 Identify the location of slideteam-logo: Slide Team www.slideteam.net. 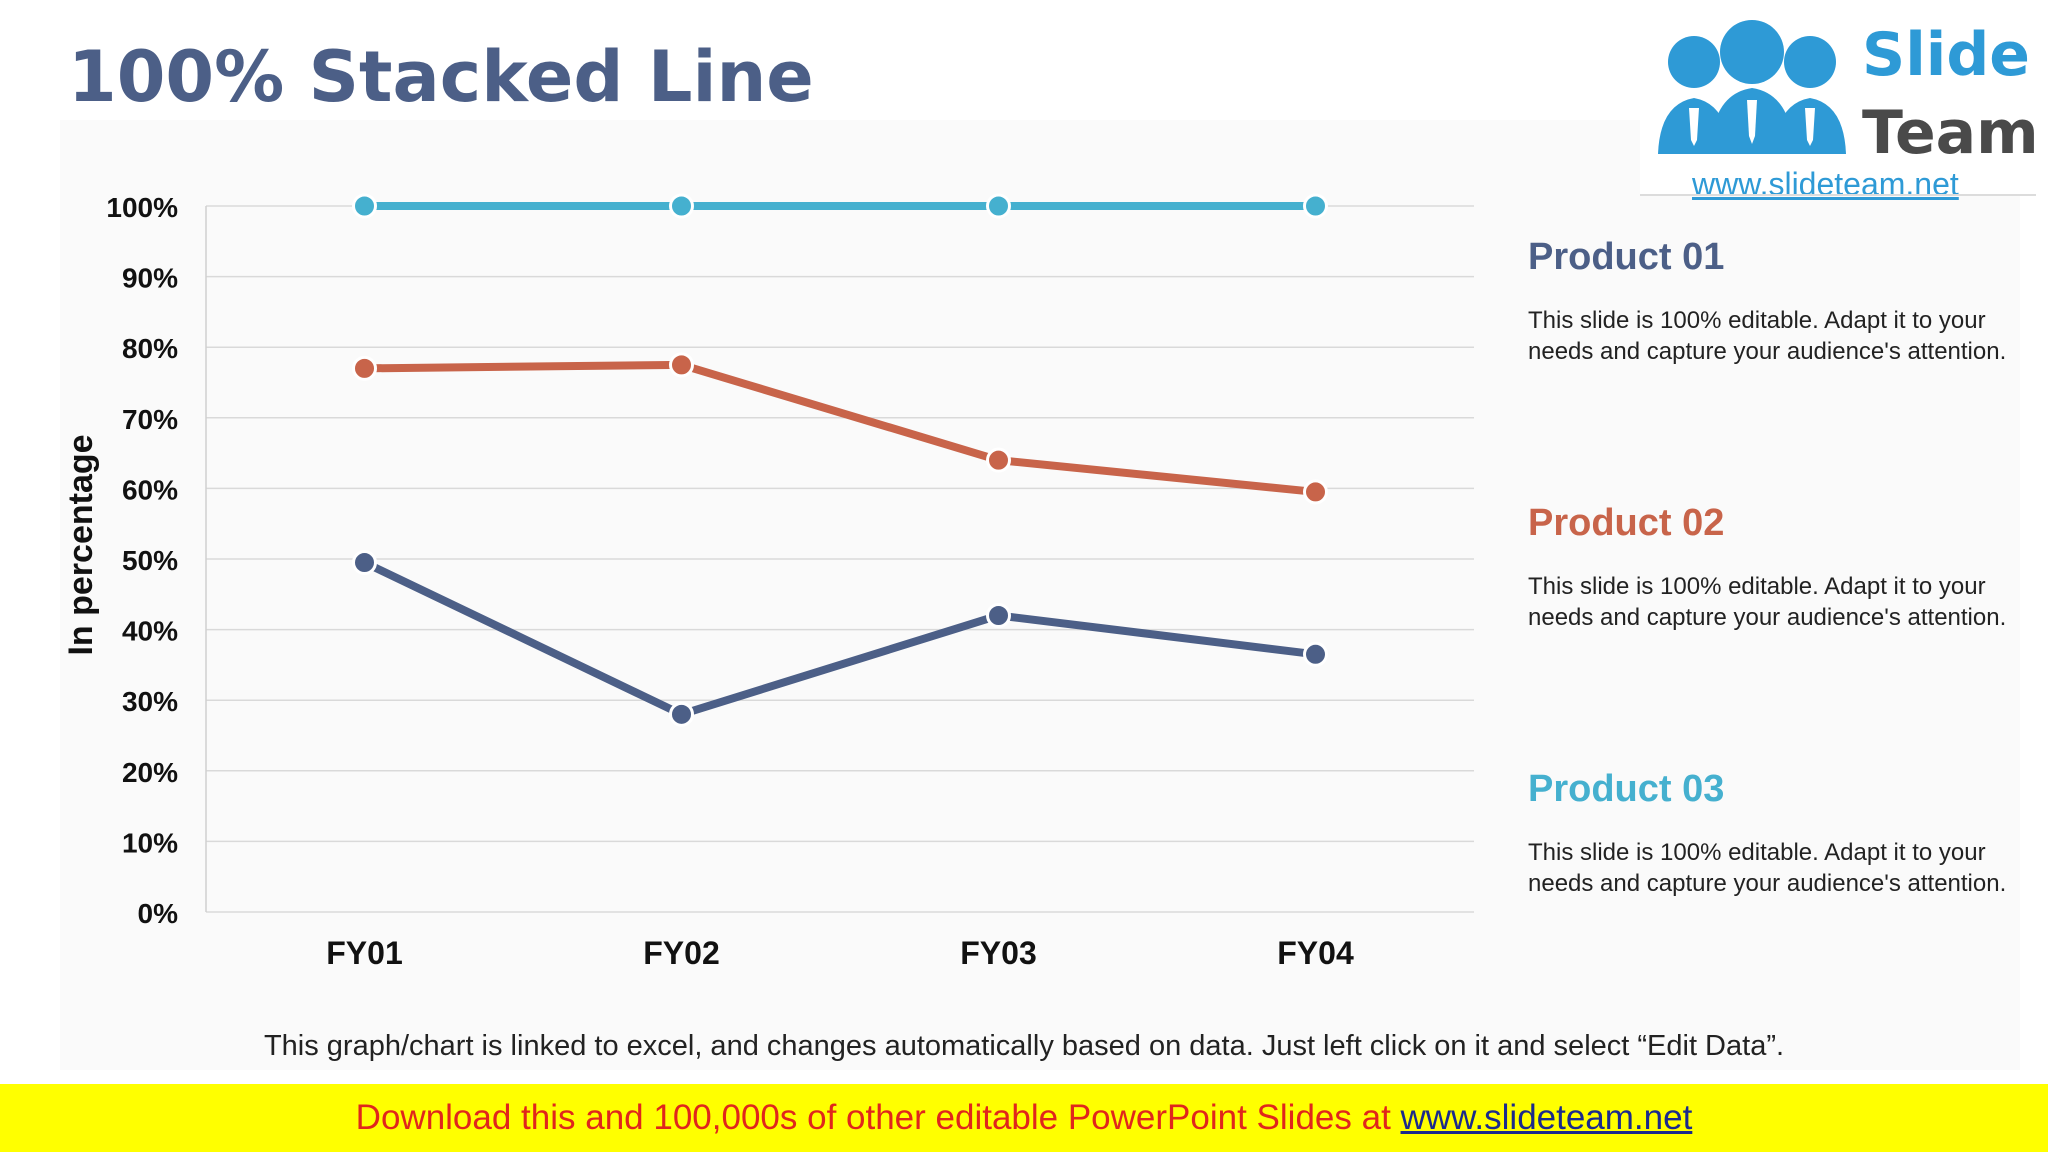
(1839, 104).